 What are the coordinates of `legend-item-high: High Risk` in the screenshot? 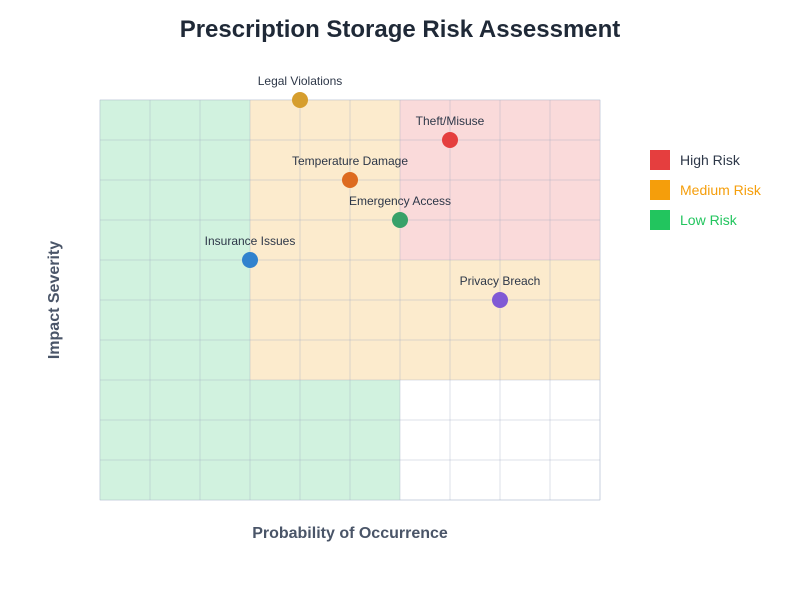 It's located at (705, 160).